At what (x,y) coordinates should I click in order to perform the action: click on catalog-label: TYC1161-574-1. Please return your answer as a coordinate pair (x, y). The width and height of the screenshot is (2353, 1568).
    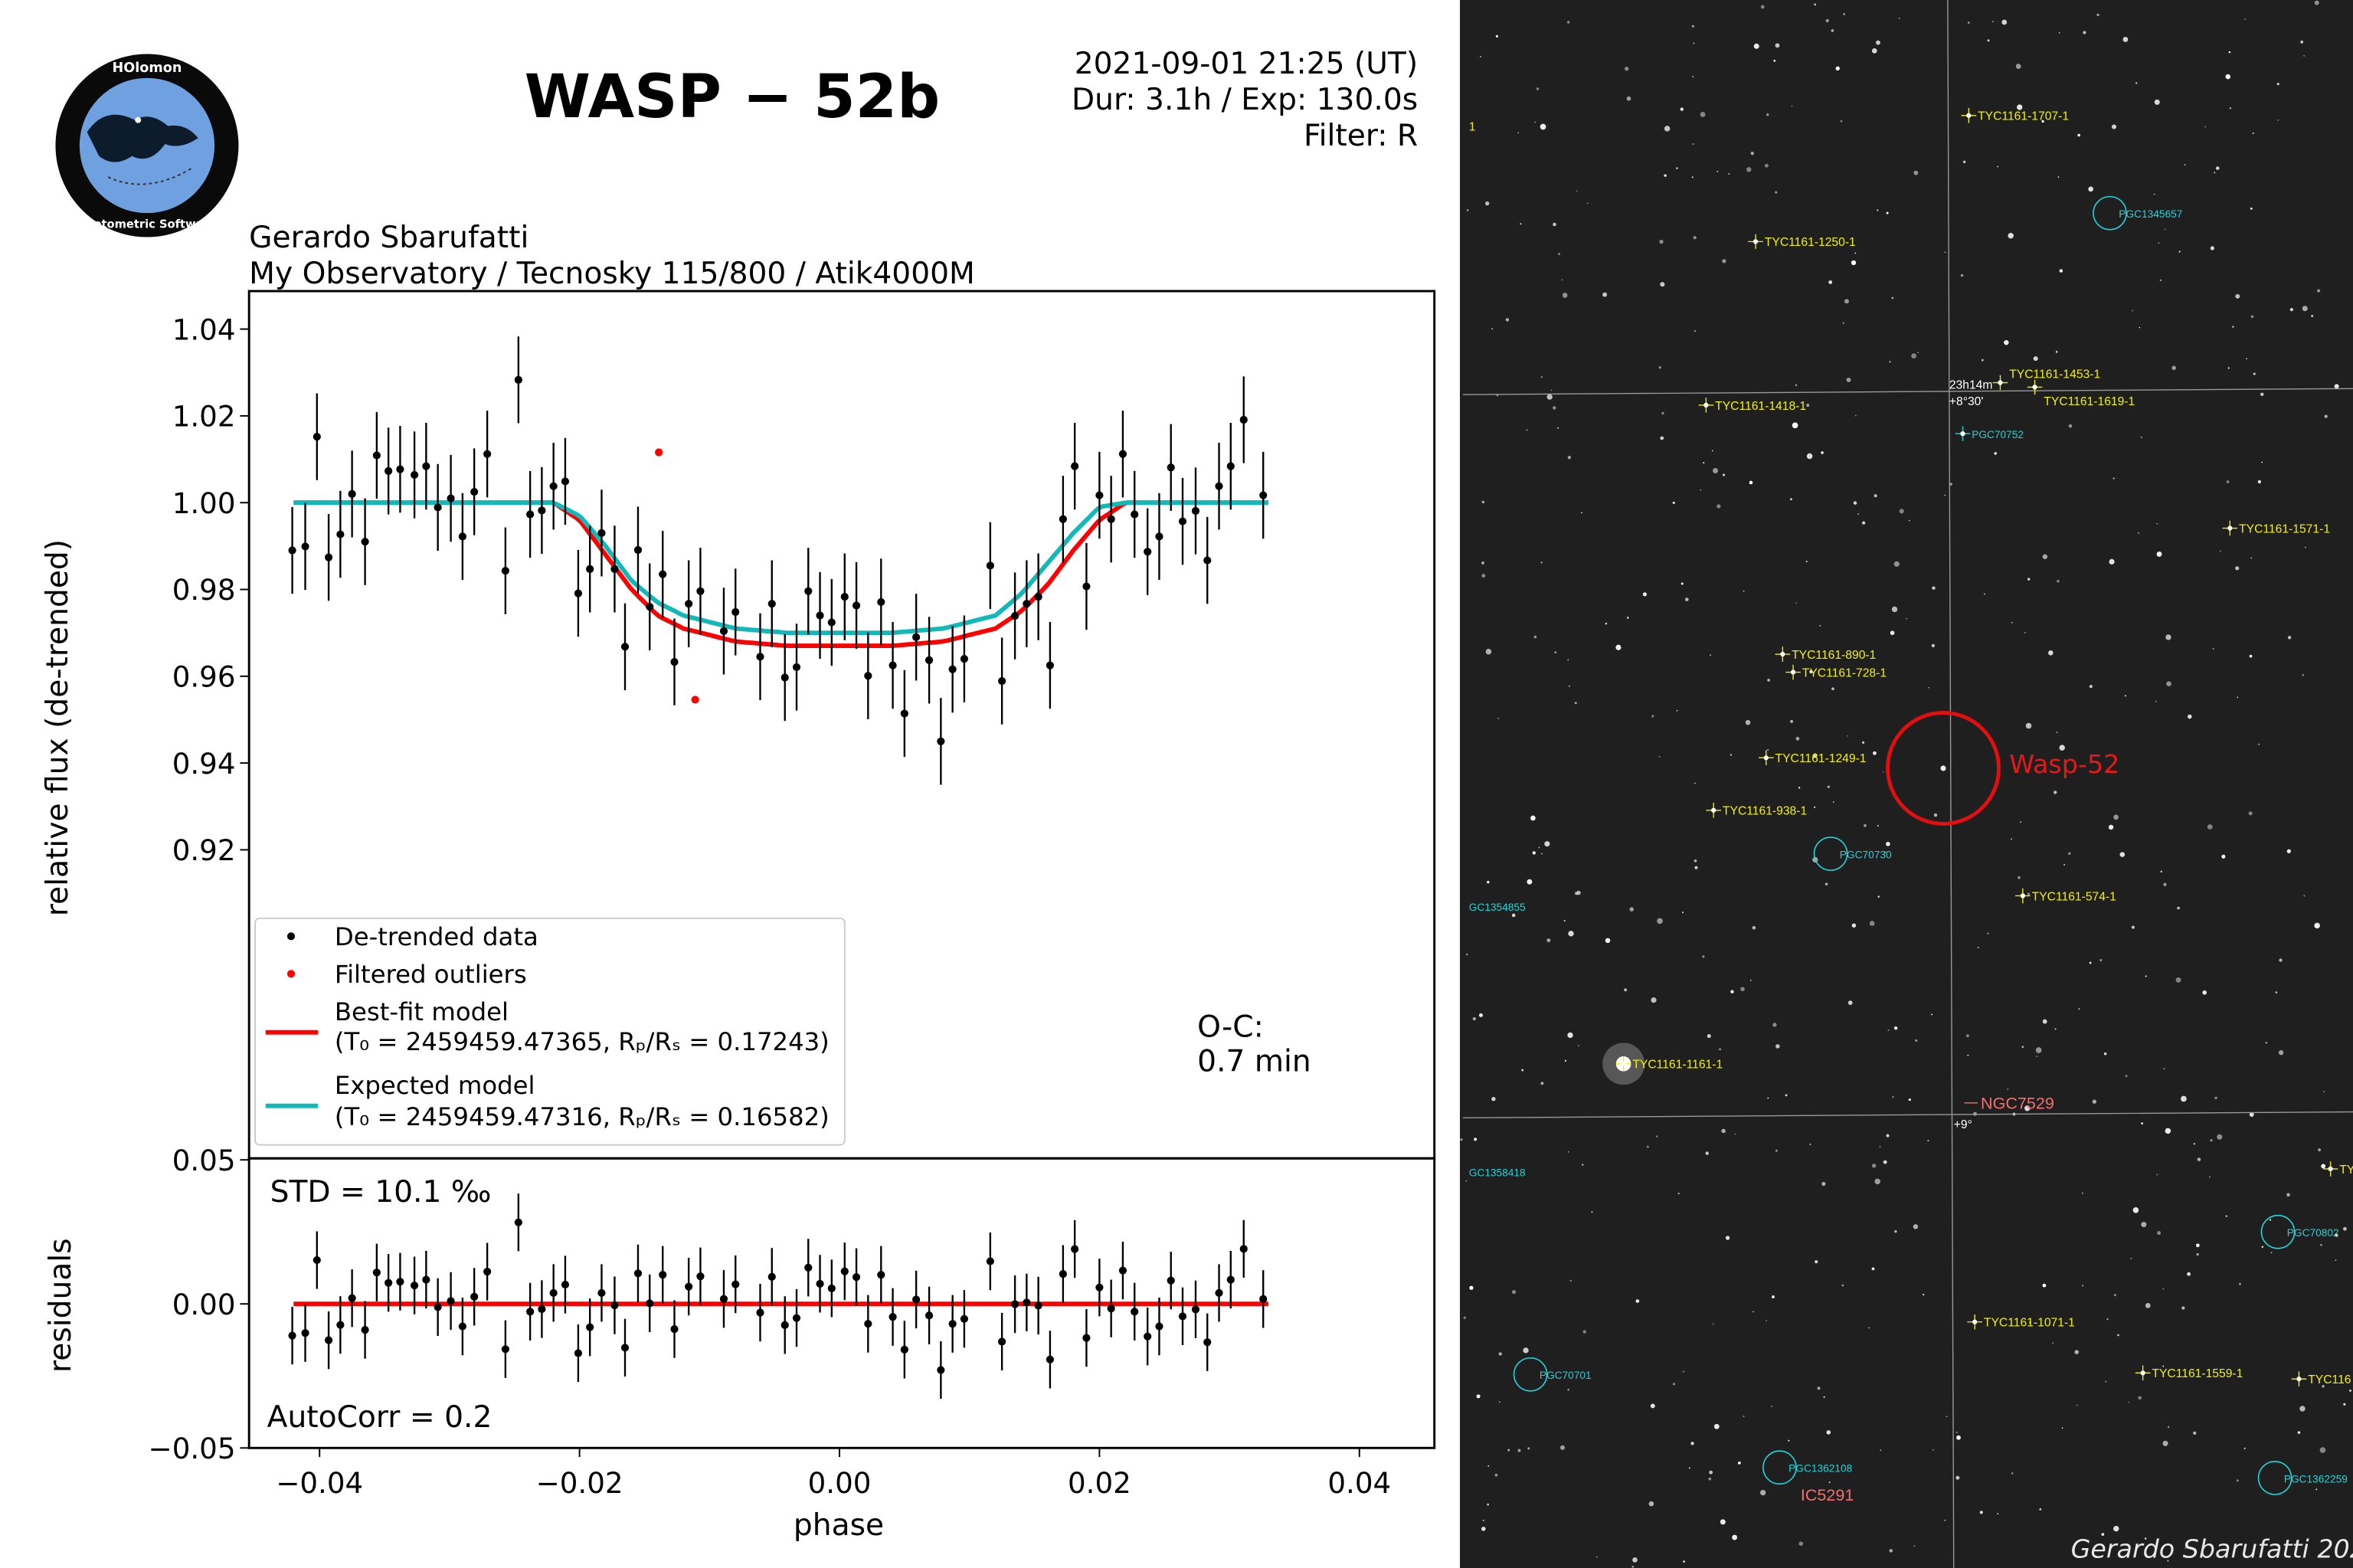
    Looking at the image, I should click on (2074, 896).